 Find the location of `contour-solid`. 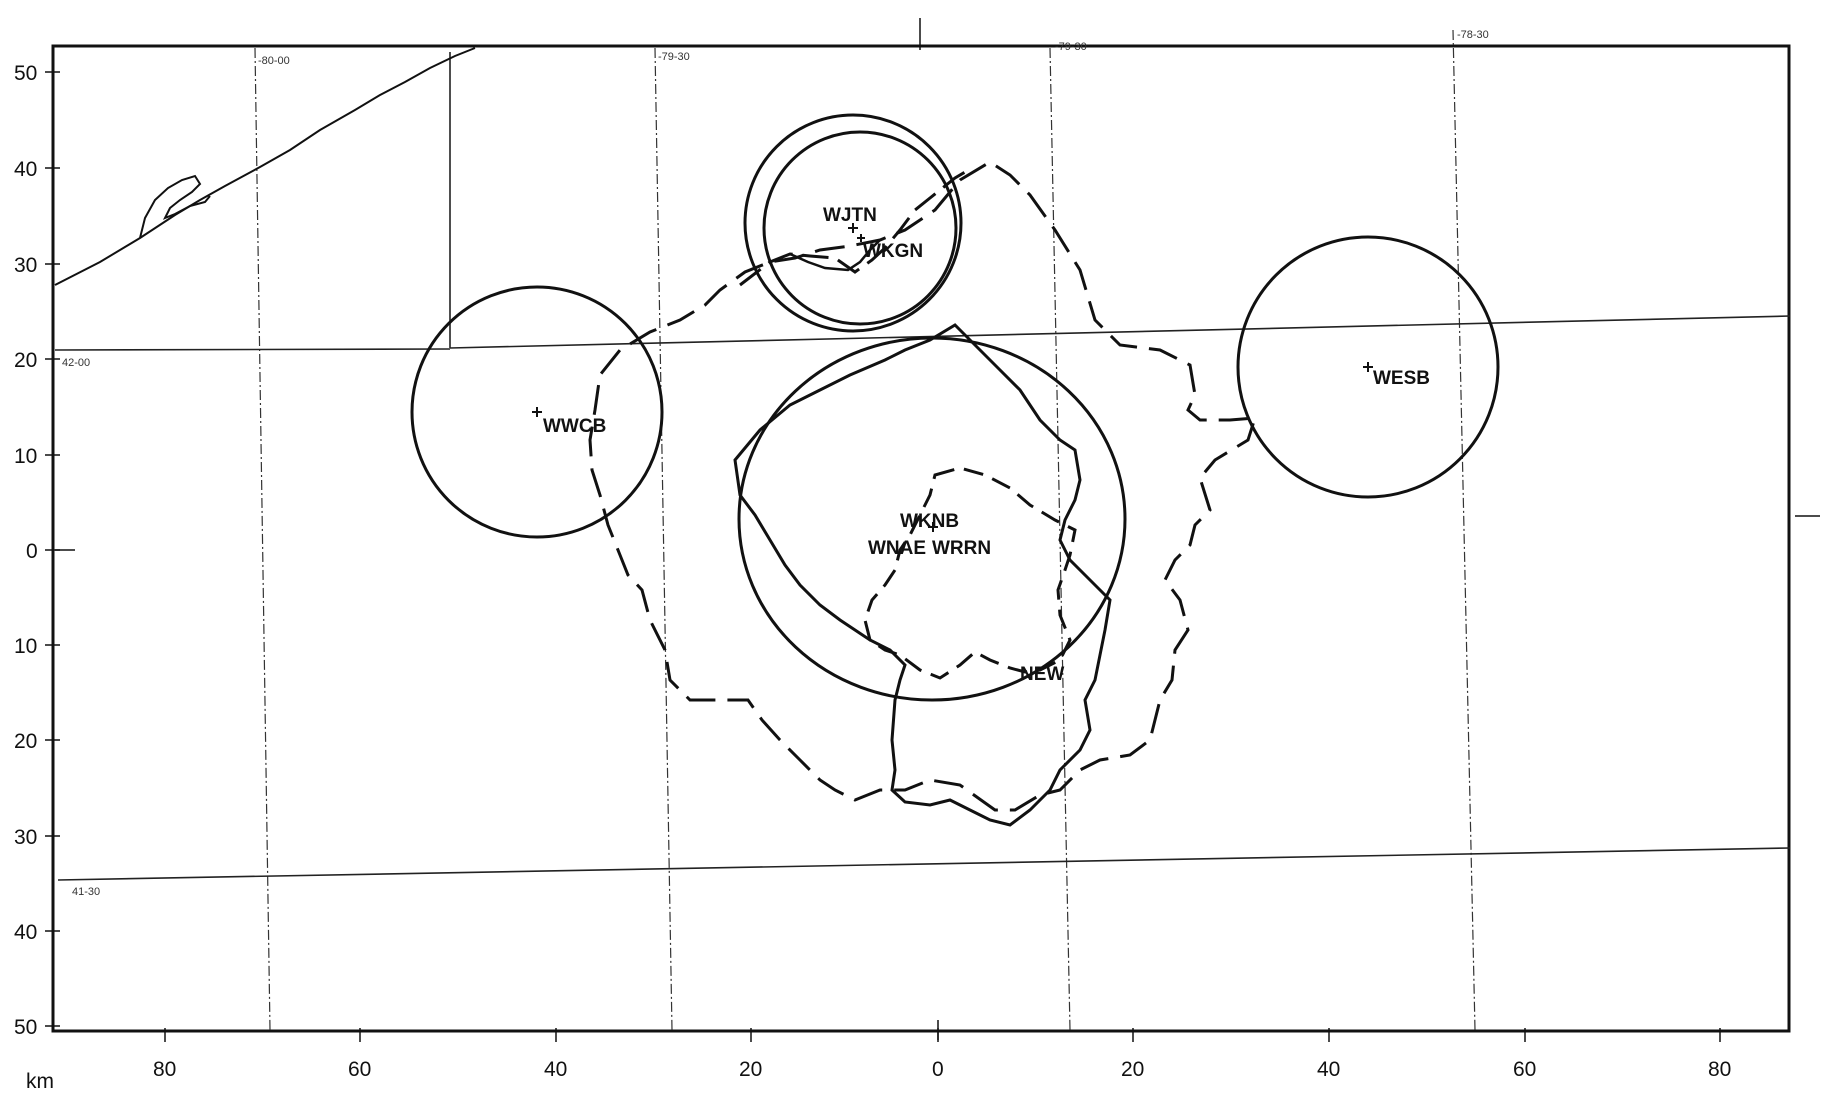

contour-solid is located at coordinates (922, 575).